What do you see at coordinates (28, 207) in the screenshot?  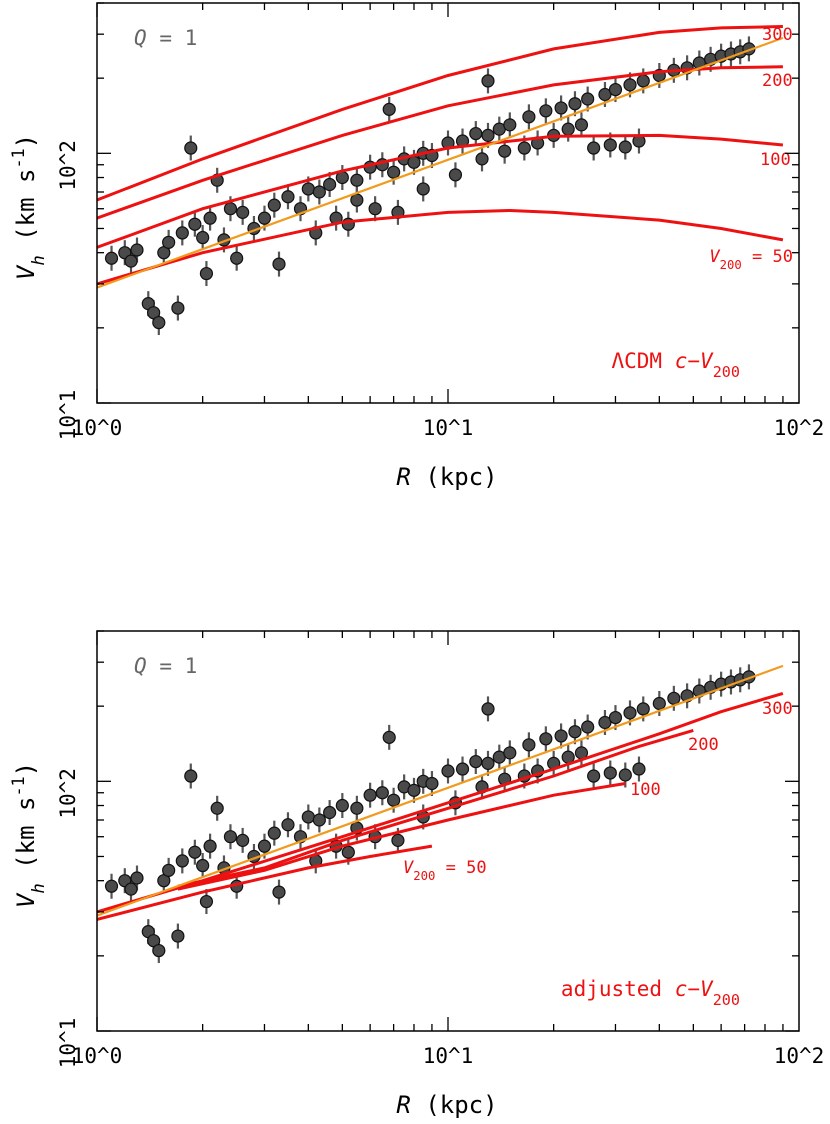 I see `y-axis-label: Vh (km s-1)` at bounding box center [28, 207].